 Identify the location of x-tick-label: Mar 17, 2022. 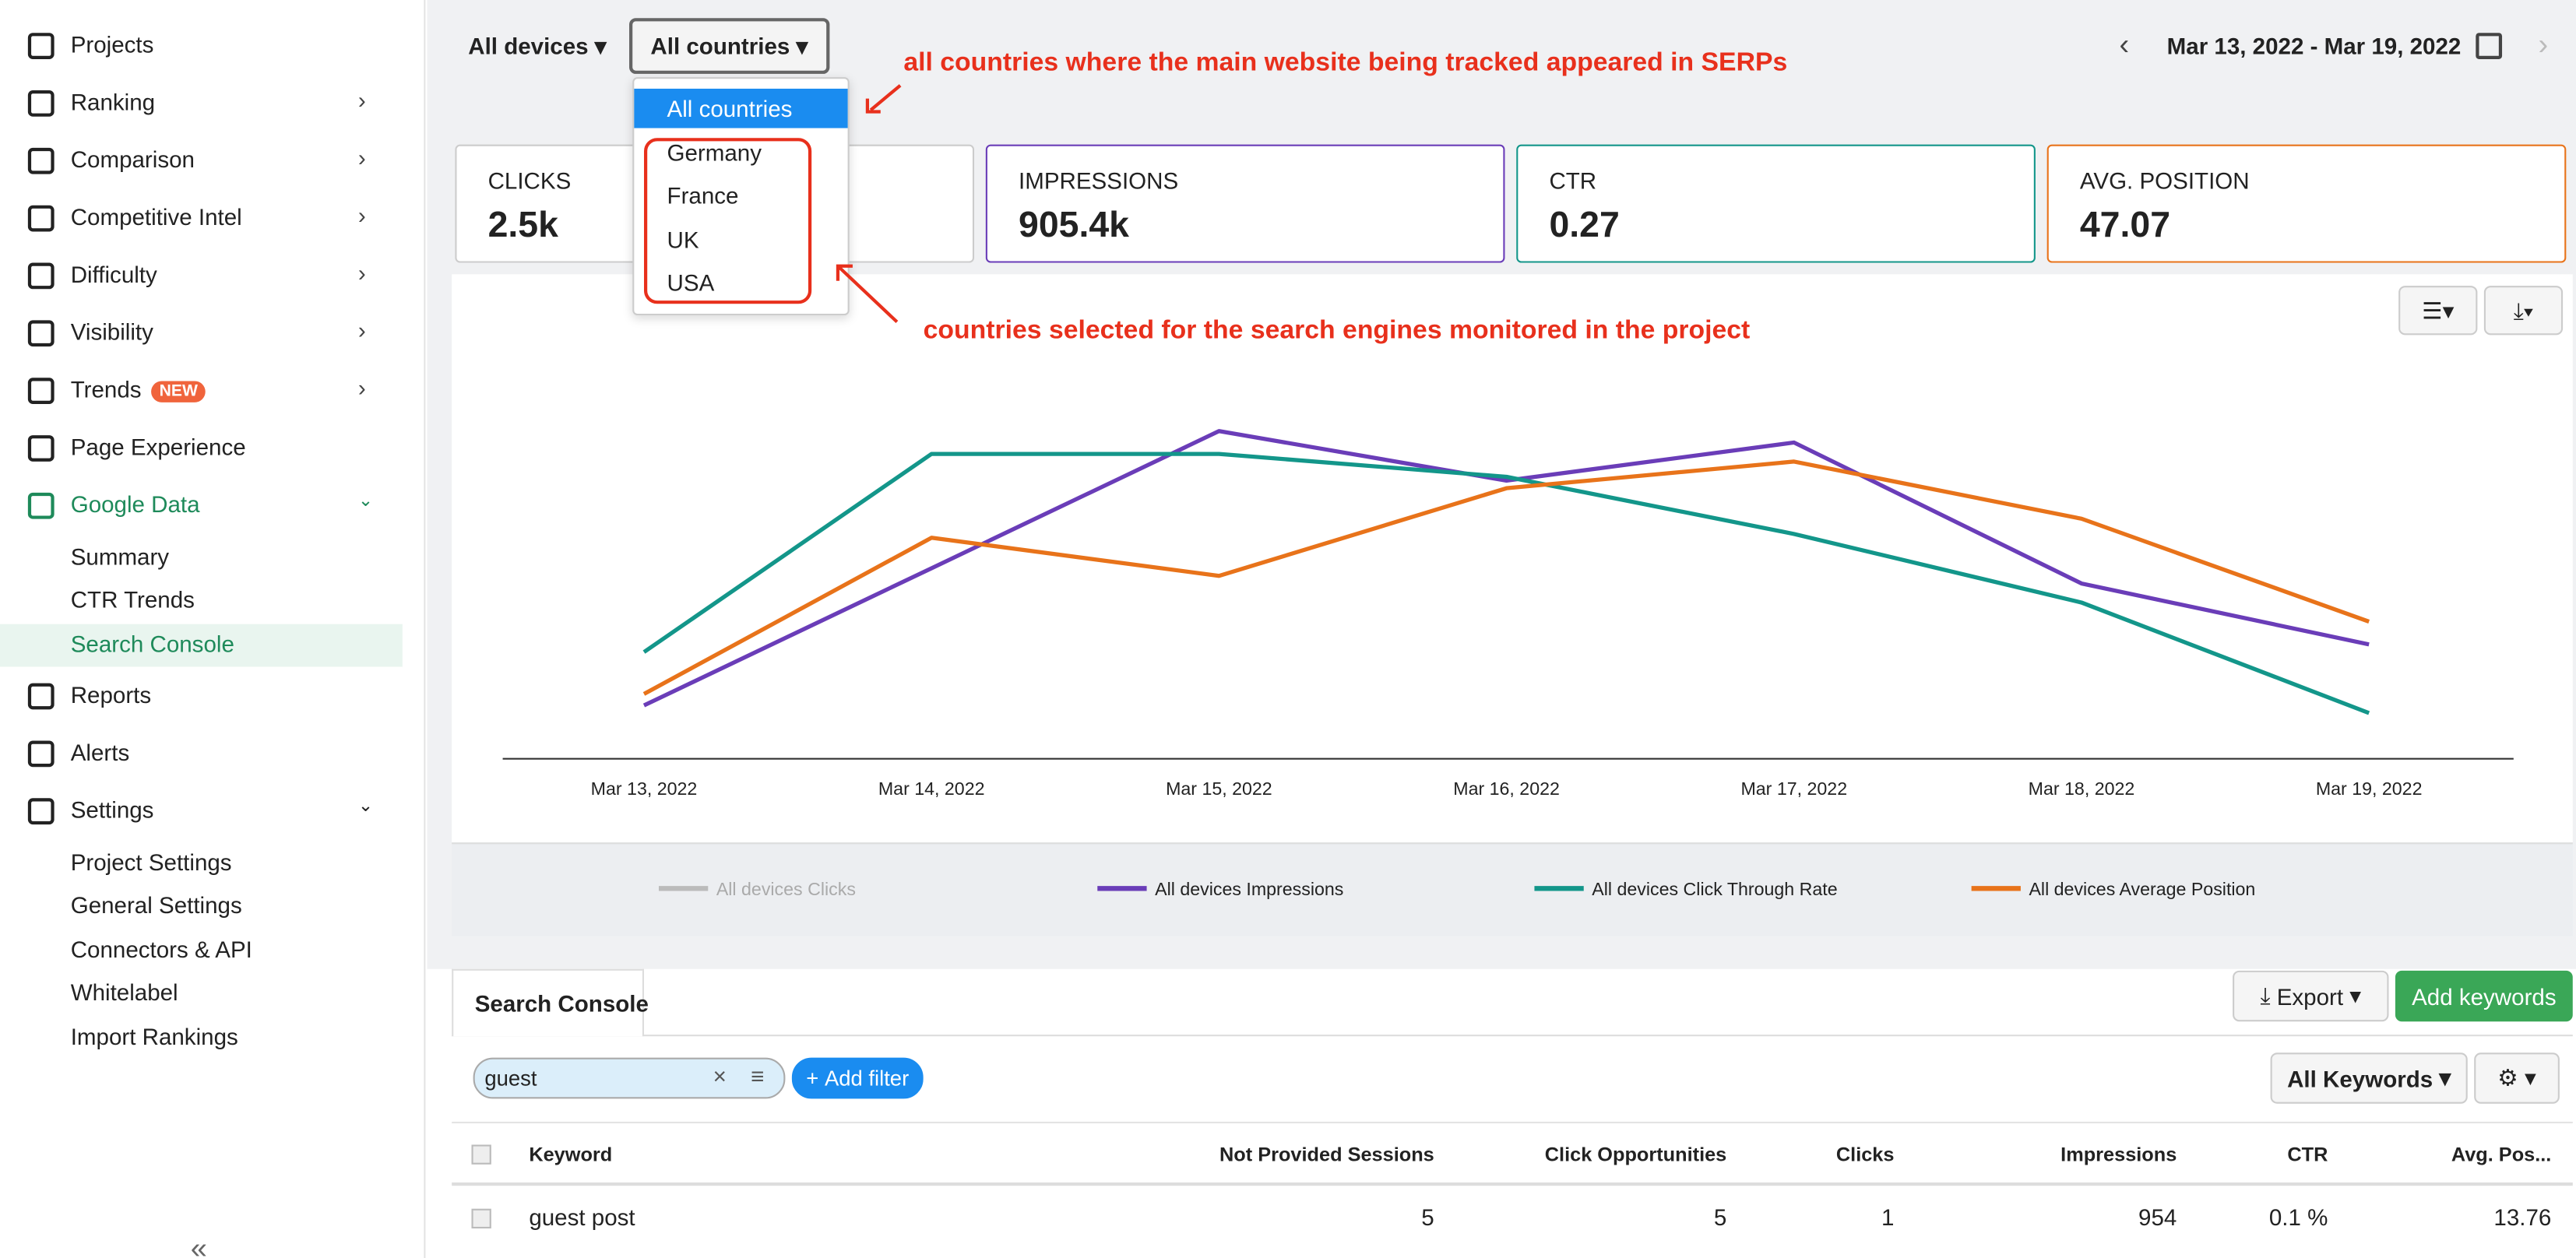
(1793, 789).